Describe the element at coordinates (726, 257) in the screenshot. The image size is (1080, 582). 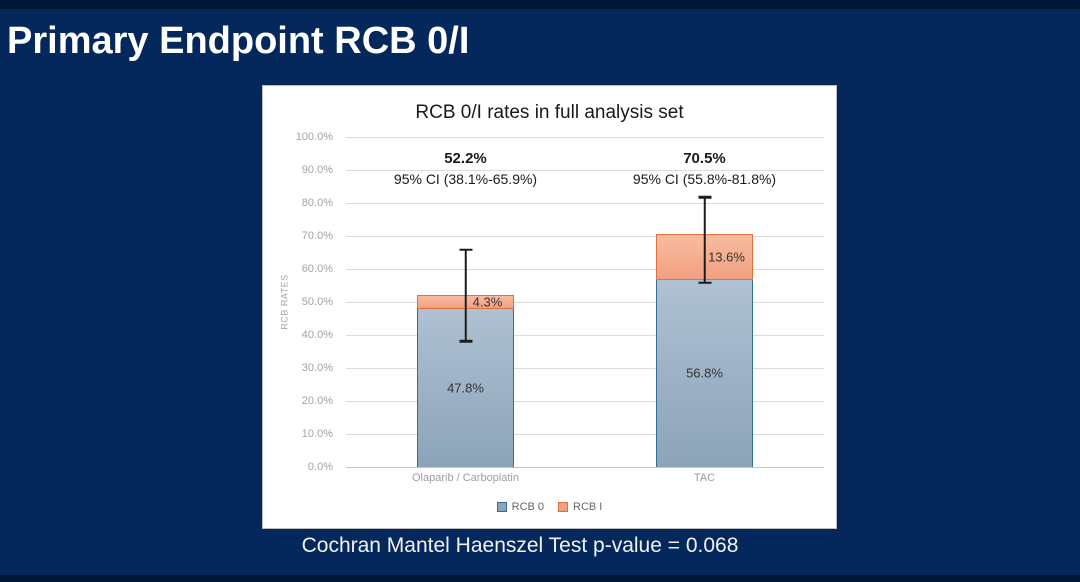
I see `bar-segment-label: 13.6%` at that location.